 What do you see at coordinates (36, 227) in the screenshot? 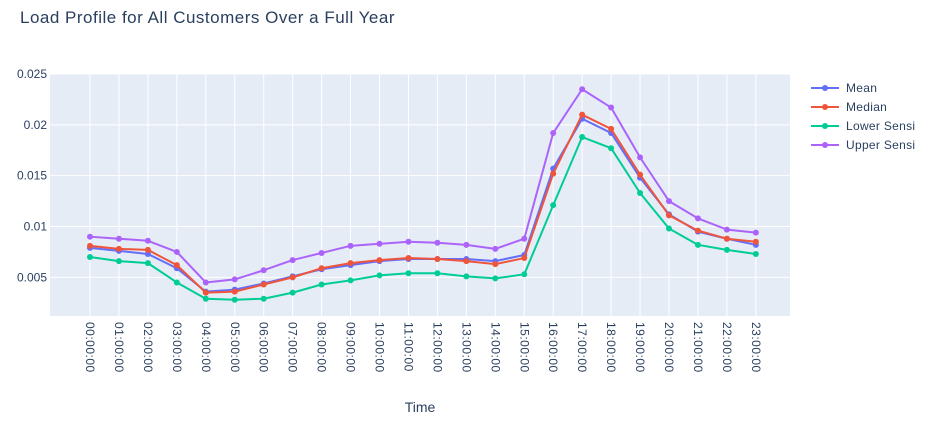
I see `y-tick-label: 0.01` at bounding box center [36, 227].